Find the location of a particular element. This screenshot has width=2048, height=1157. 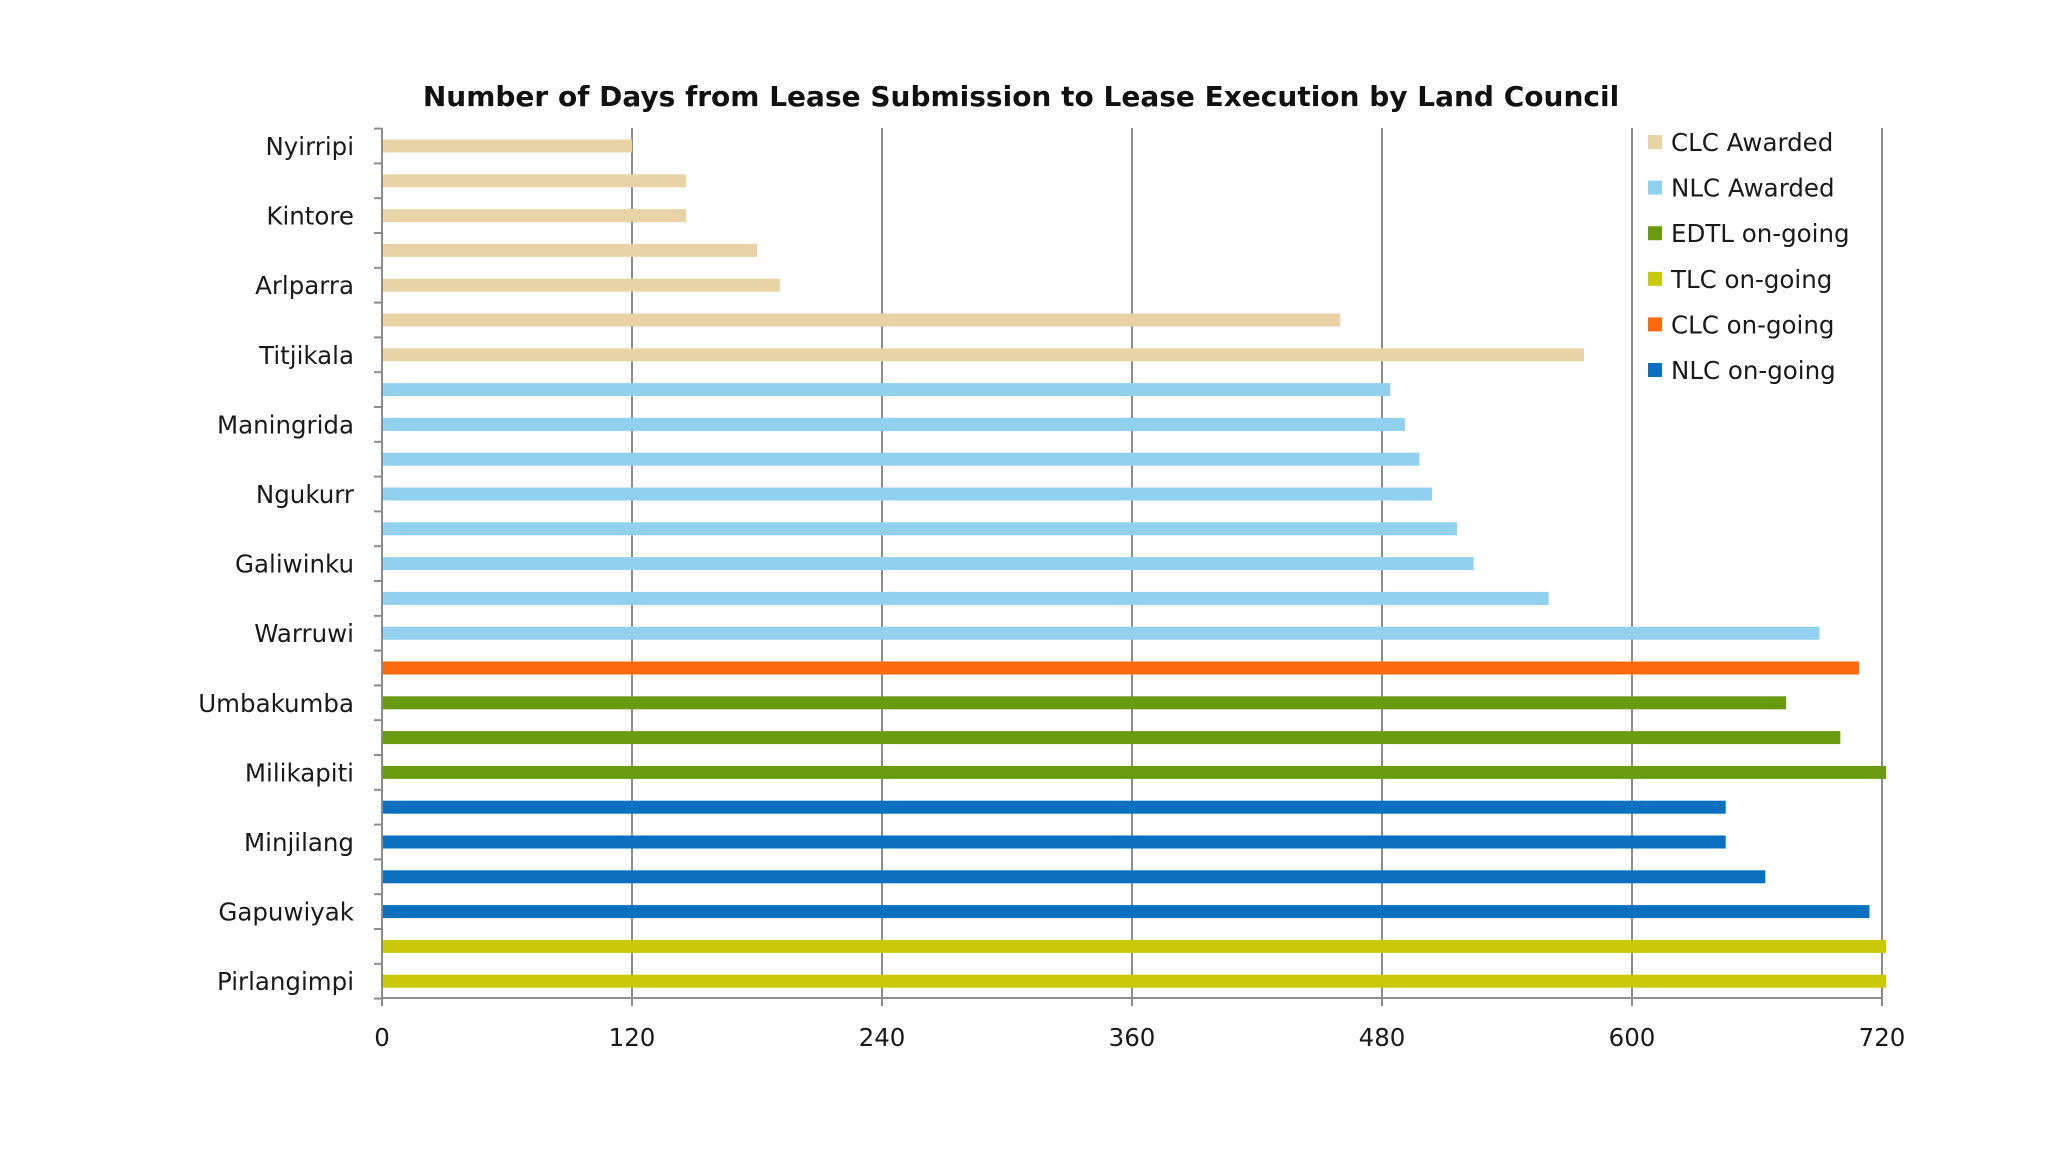

category-label-5: Maningrida is located at coordinates (285, 424).